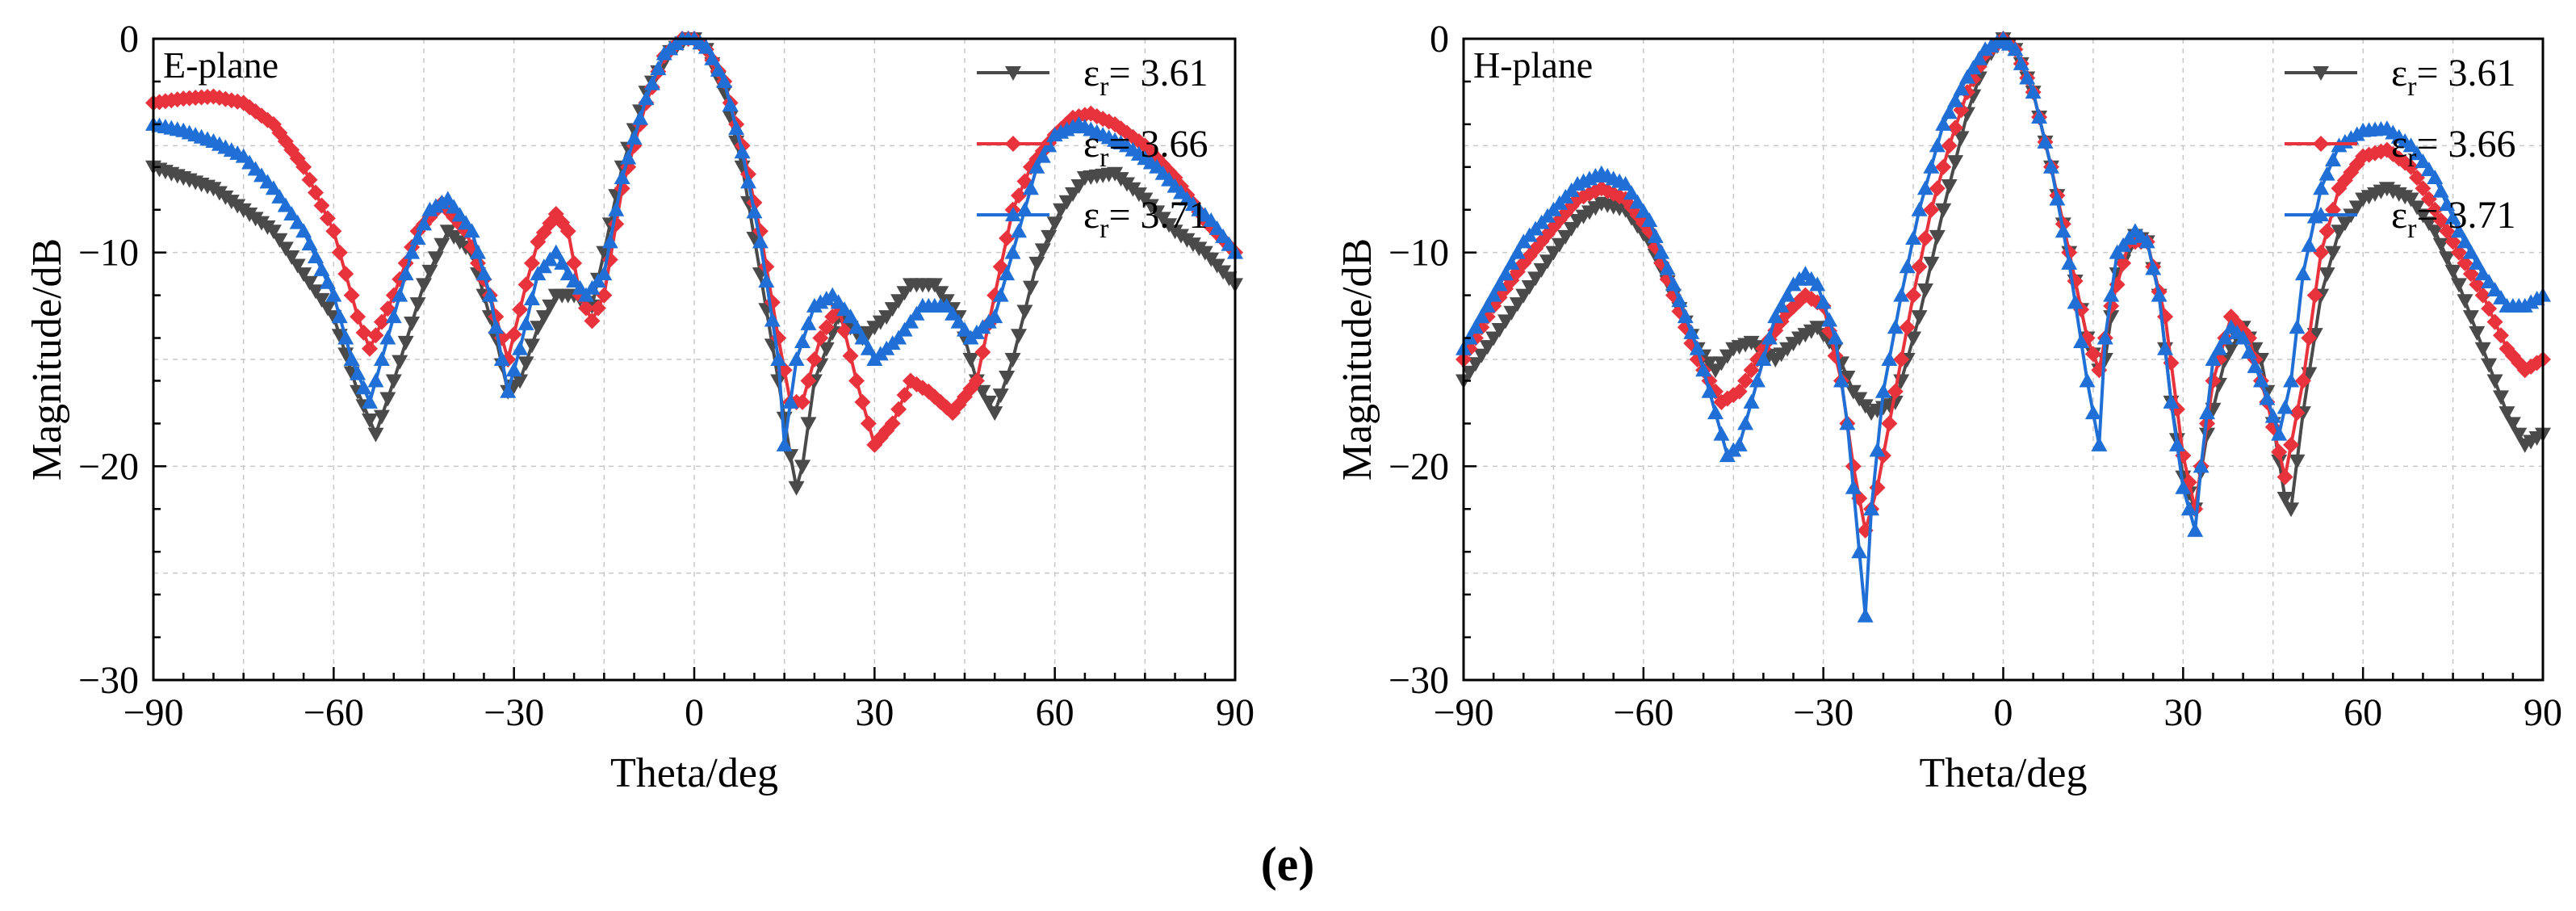  I want to click on x-tick-label: −90, so click(153, 712).